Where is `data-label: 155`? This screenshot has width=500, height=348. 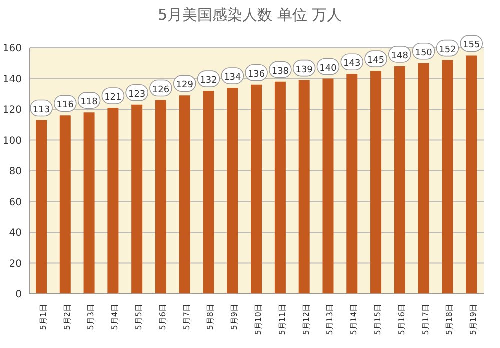 data-label: 155 is located at coordinates (471, 45).